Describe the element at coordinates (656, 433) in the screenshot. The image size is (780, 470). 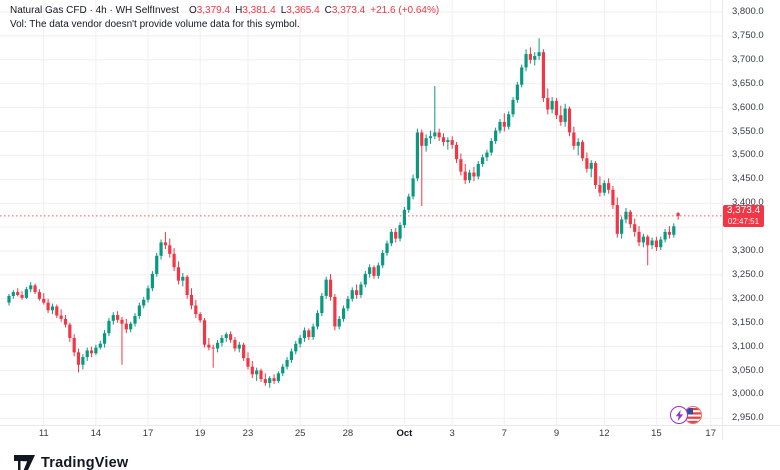
I see `time-tick-label: 15` at that location.